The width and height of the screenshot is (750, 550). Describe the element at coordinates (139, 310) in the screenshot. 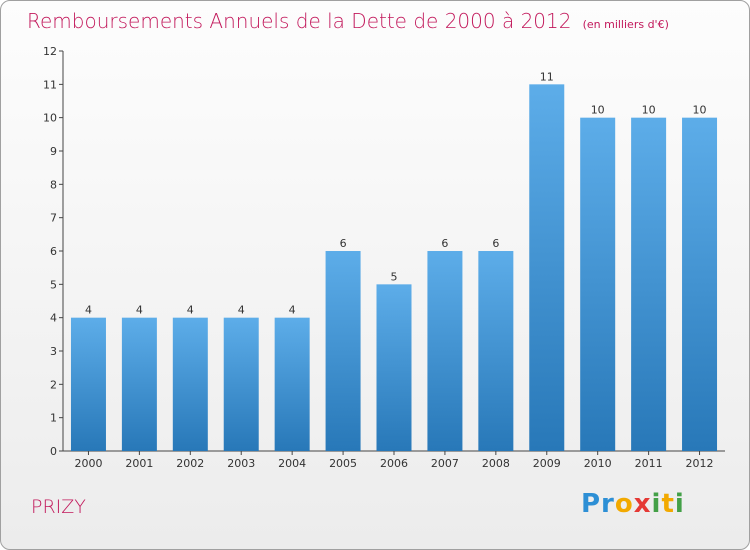

I see `value-label-2001: 4` at that location.